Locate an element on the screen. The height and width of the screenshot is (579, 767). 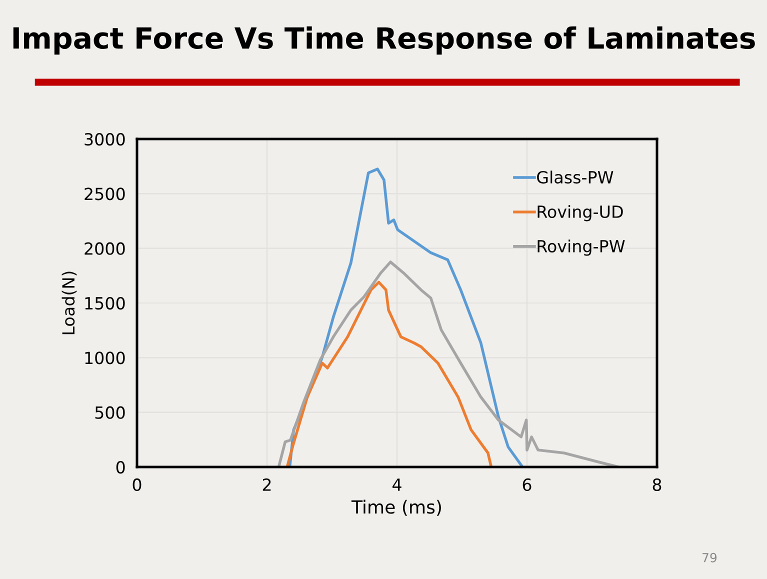
x-tick-label: 4 is located at coordinates (397, 484).